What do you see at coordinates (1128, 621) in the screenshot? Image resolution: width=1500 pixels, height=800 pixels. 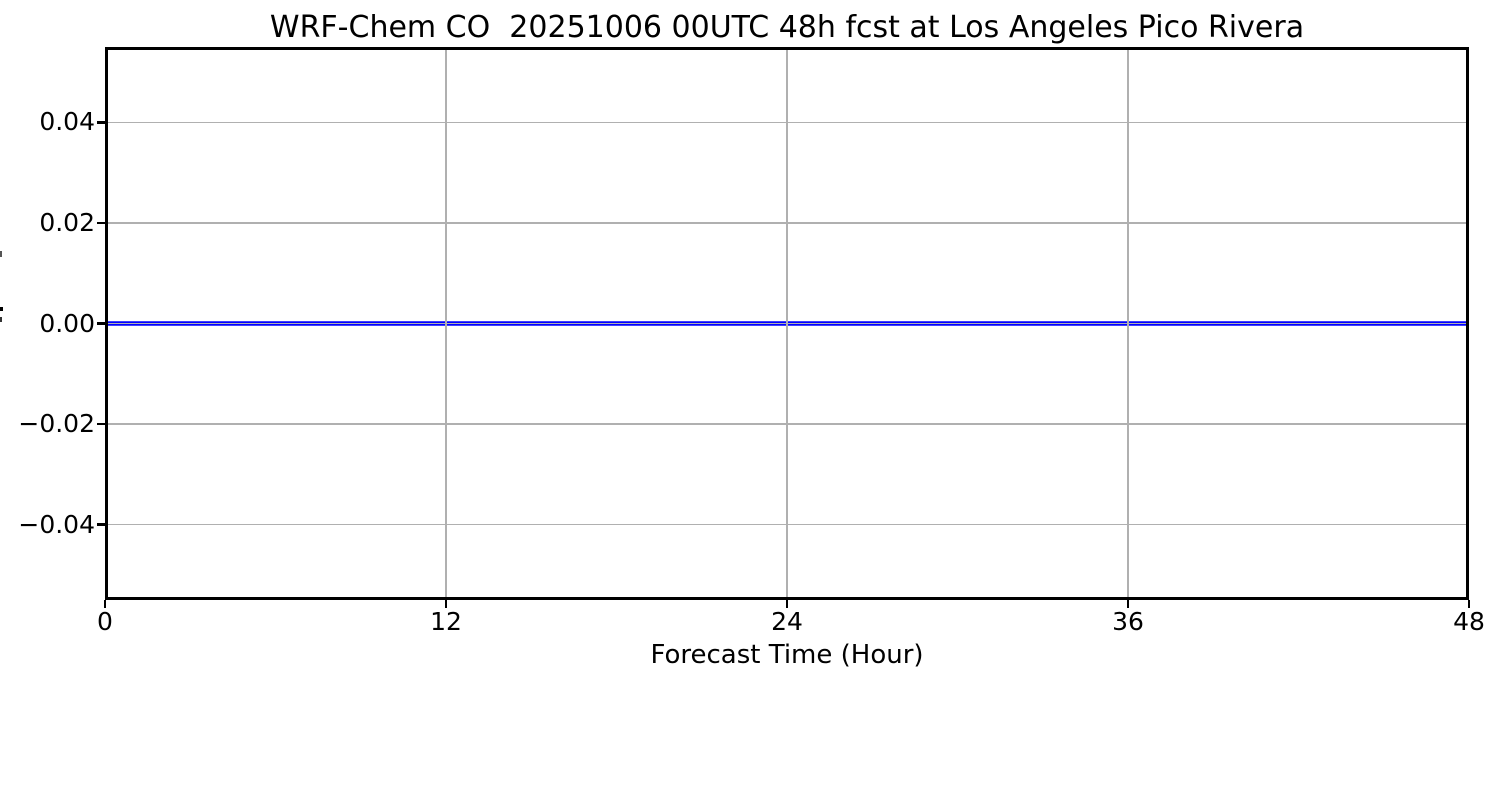 I see `x-tick-label: 36` at bounding box center [1128, 621].